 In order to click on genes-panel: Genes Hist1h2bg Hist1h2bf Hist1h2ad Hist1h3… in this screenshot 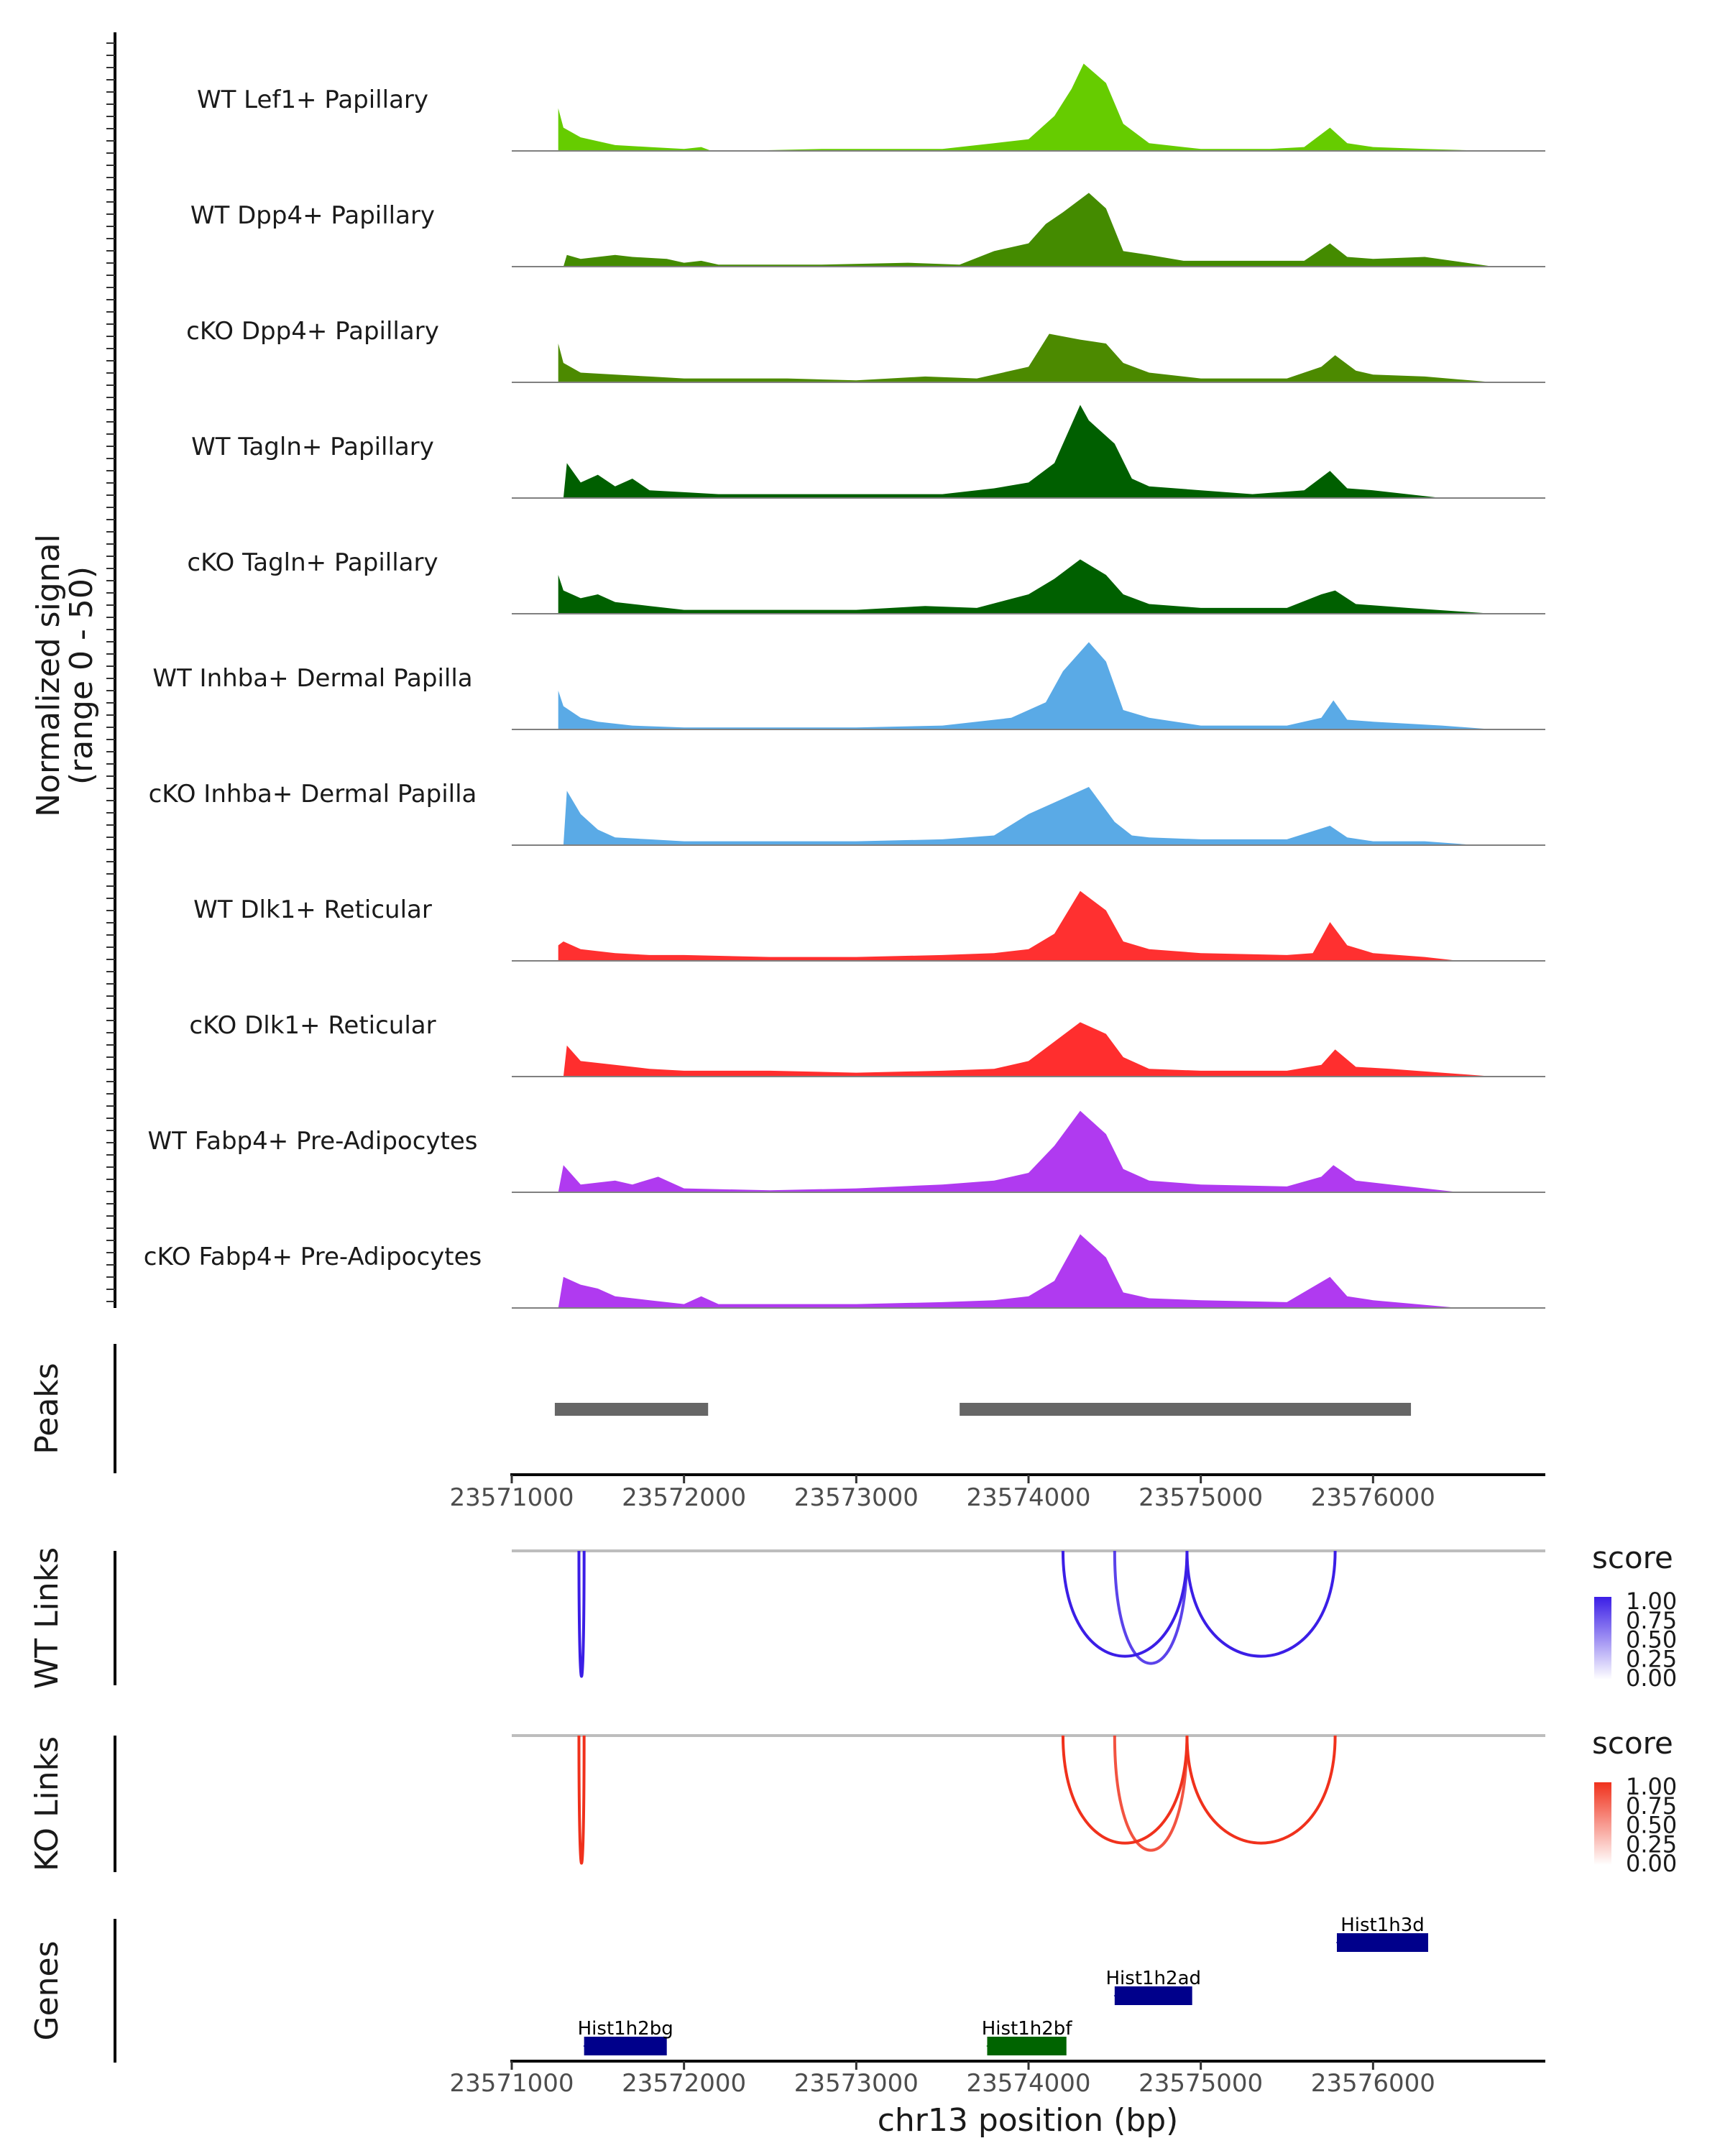, I will do `click(787, 2027)`.